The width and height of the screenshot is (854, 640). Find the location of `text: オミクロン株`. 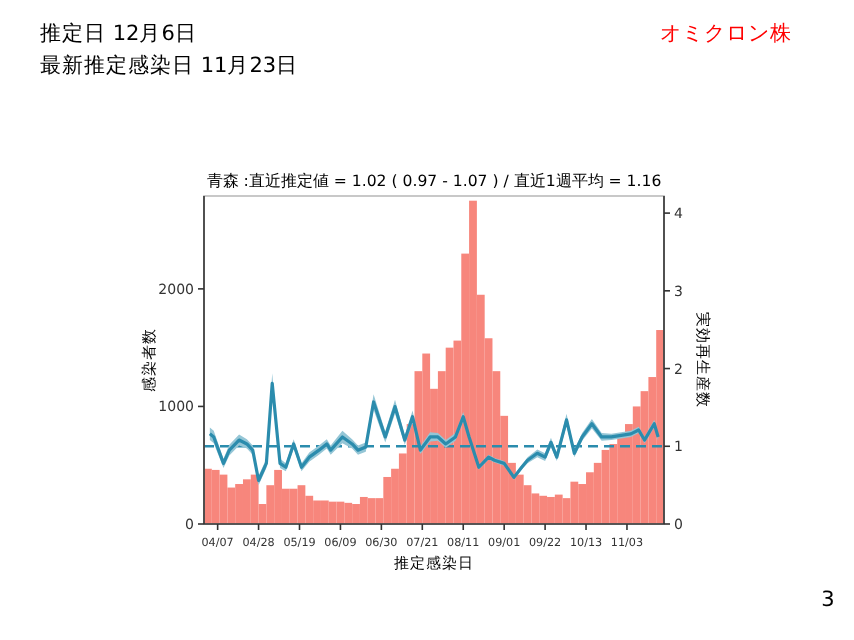

text: オミクロン株 is located at coordinates (726, 33).